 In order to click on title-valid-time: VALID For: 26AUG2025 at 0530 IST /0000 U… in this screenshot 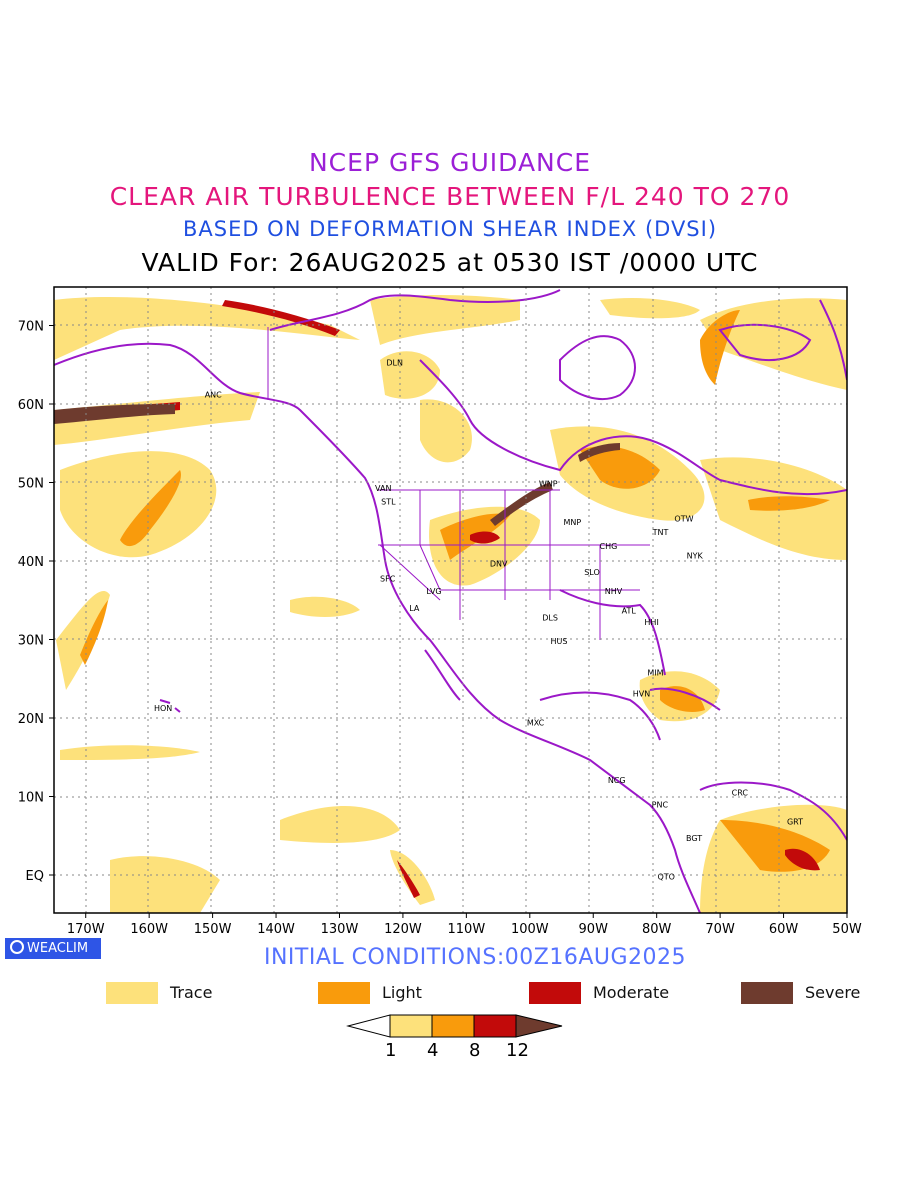, I will do `click(450, 262)`.